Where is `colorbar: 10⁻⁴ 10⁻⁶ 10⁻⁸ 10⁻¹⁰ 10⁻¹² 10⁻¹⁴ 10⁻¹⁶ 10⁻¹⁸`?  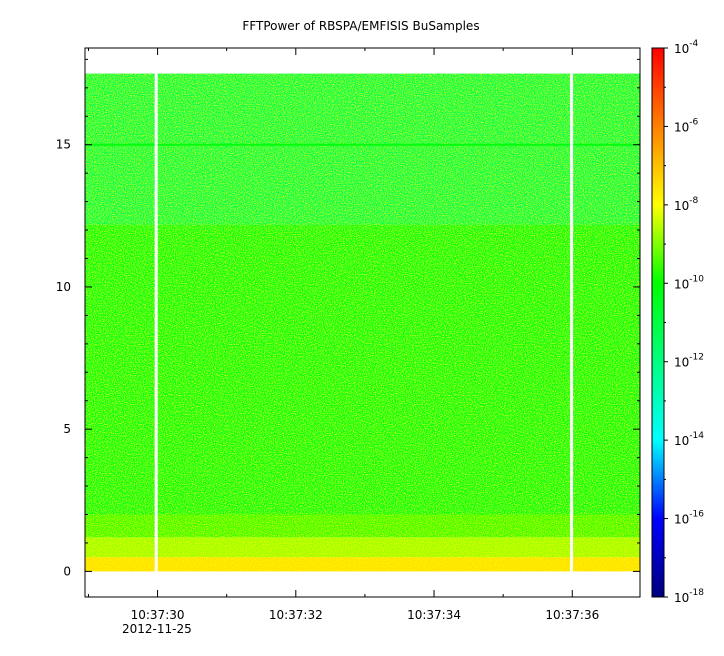 colorbar: 10⁻⁴ 10⁻⁶ 10⁻⁸ 10⁻¹⁰ 10⁻¹² 10⁻¹⁴ 10⁻¹⁶ 10⁻¹⁸ is located at coordinates (677, 322).